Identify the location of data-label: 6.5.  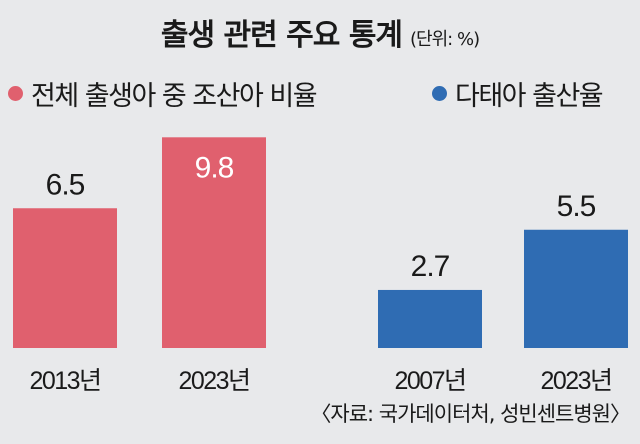
(65, 184).